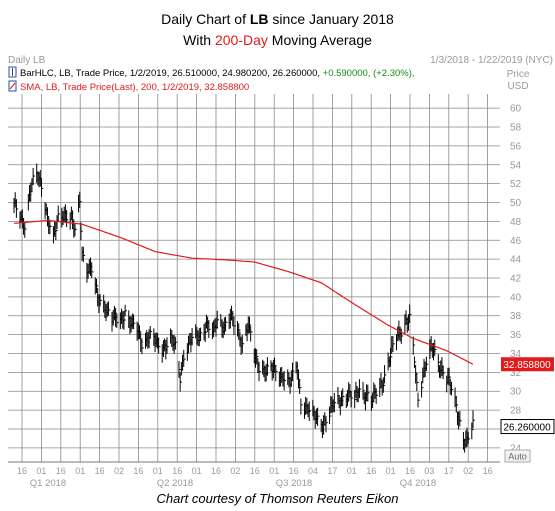 The image size is (555, 511). I want to click on sma-value-tag-text: 32.858800, so click(527, 365).